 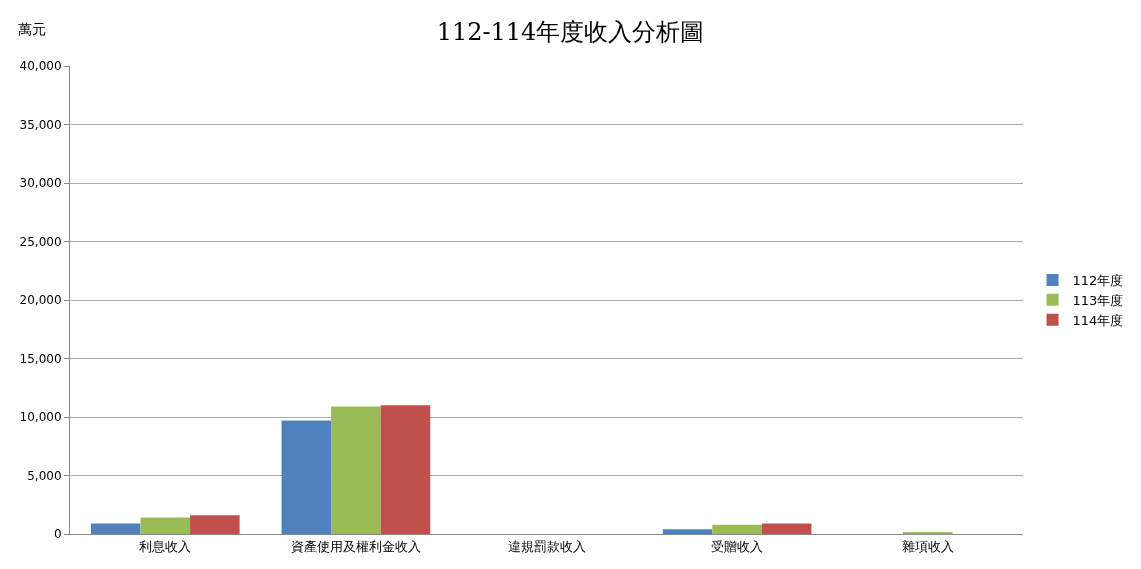 I want to click on x-tick-label: 違規罰款收入, so click(x=546, y=546).